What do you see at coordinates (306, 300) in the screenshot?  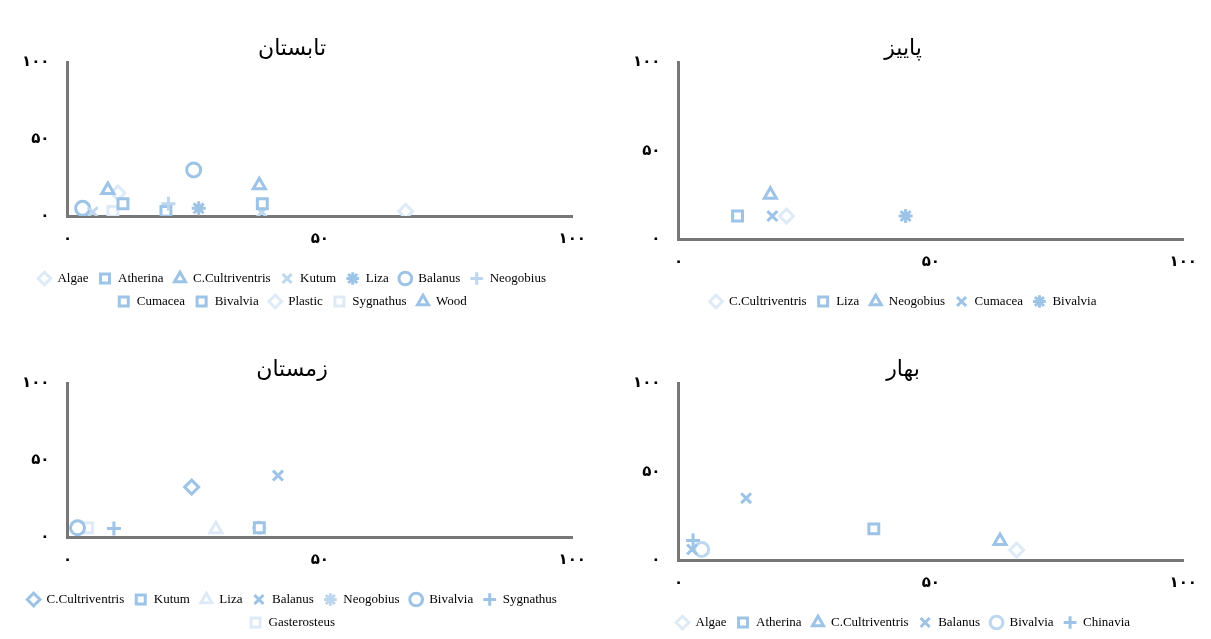 I see `legend-label: Plastic` at bounding box center [306, 300].